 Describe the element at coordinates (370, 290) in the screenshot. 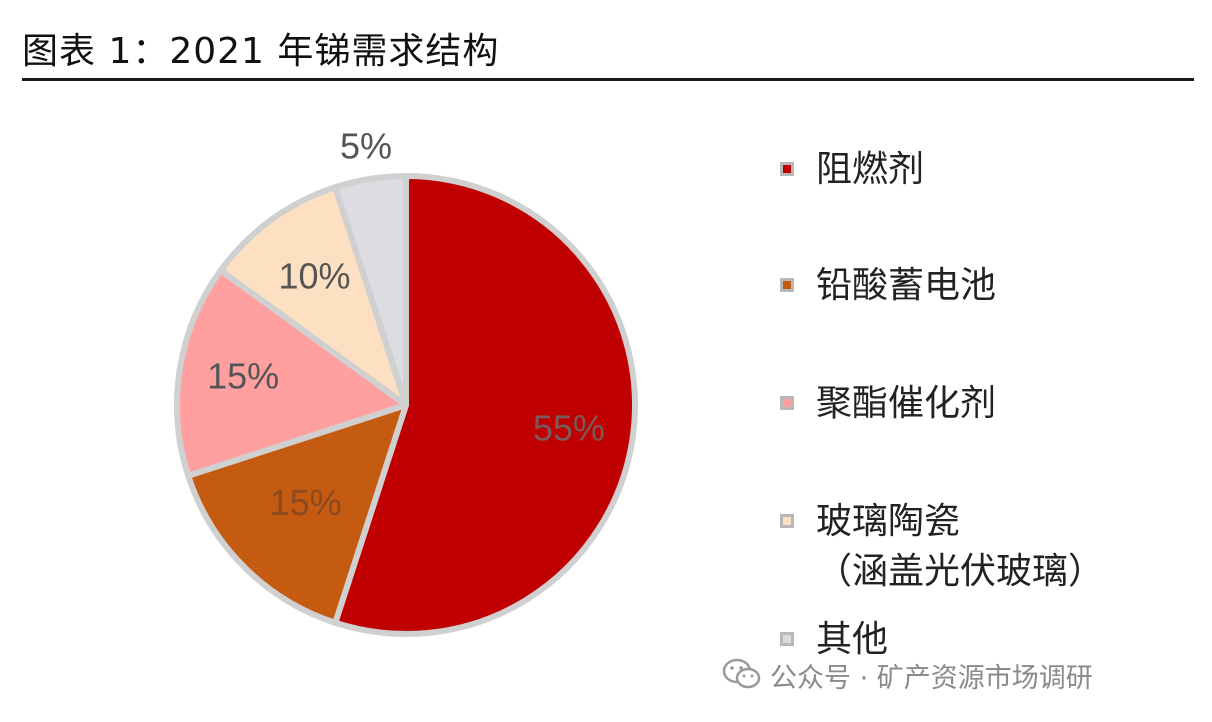

I see `slice-other` at that location.